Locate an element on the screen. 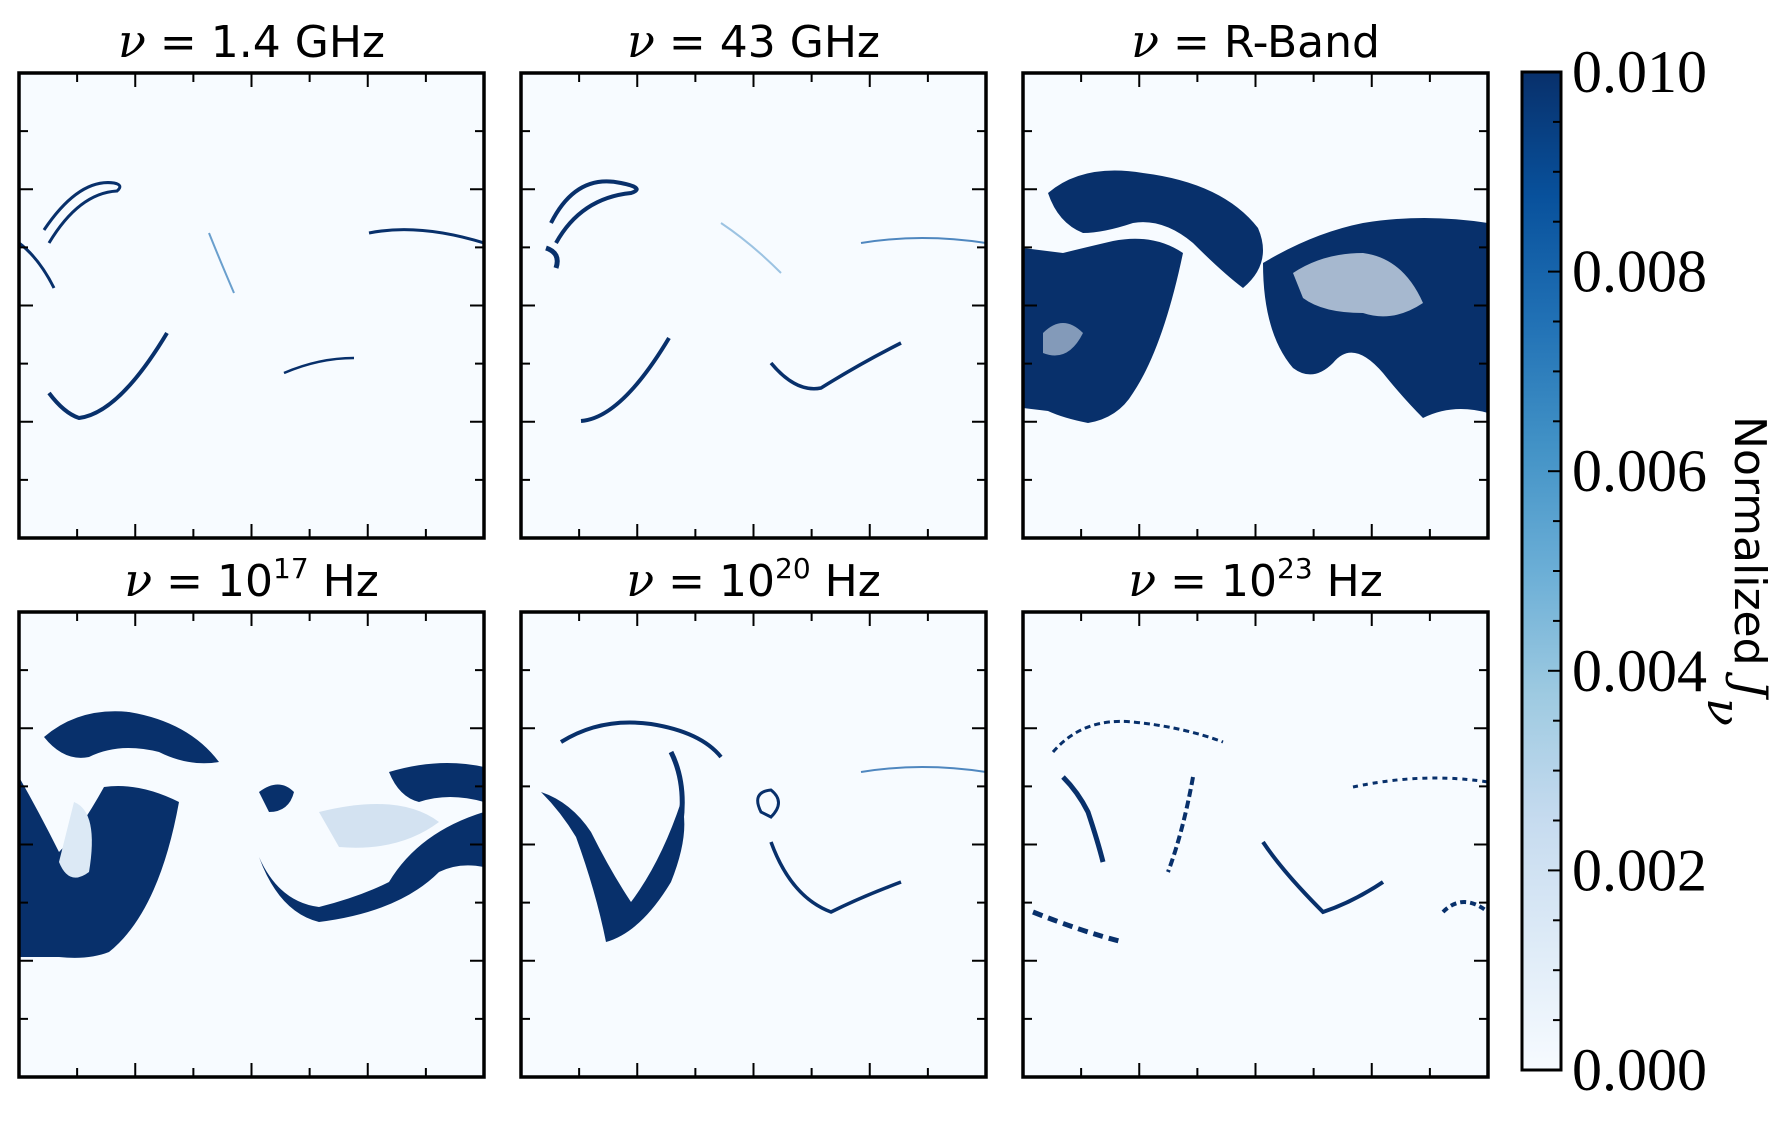 This screenshot has width=1785, height=1123. panel-title: ν = 1.4 GHz is located at coordinates (251, 41).